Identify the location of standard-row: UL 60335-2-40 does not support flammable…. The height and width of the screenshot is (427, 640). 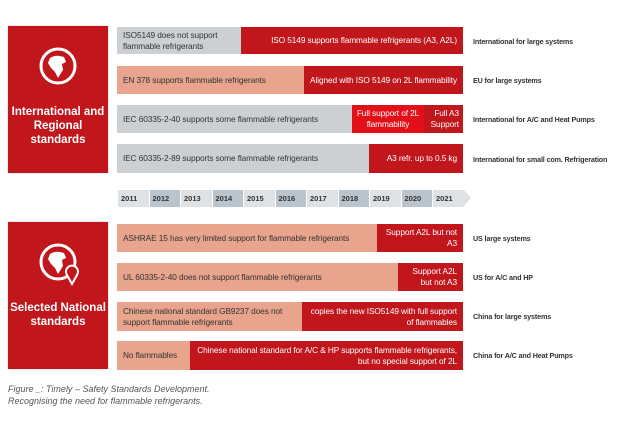
(290, 277).